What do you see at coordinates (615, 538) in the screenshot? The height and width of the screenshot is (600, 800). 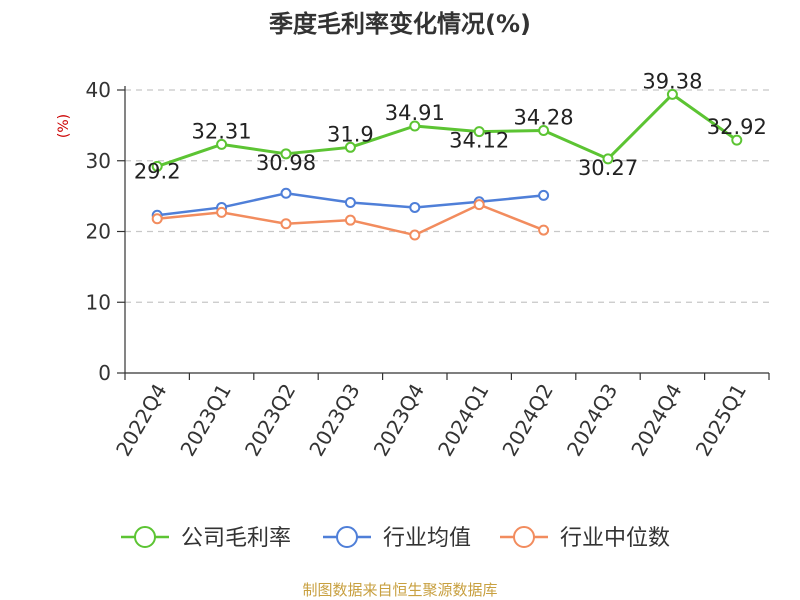 I see `legend-label: 行业中位数` at bounding box center [615, 538].